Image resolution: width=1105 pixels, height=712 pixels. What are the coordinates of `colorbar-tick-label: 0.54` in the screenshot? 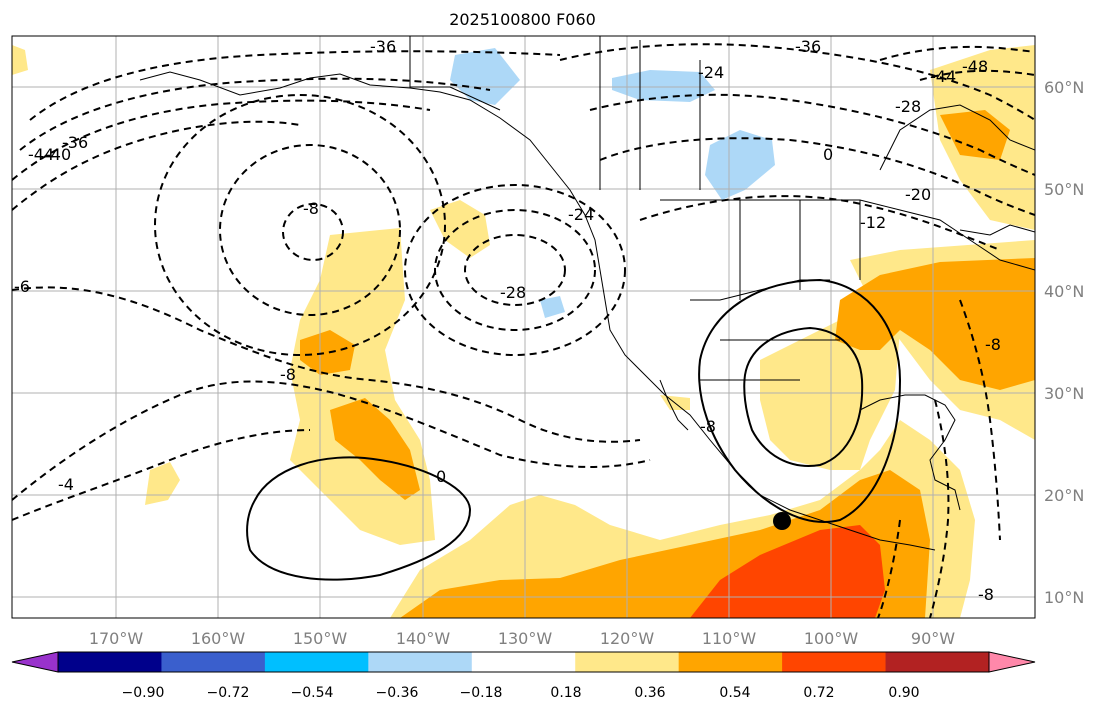 It's located at (734, 693).